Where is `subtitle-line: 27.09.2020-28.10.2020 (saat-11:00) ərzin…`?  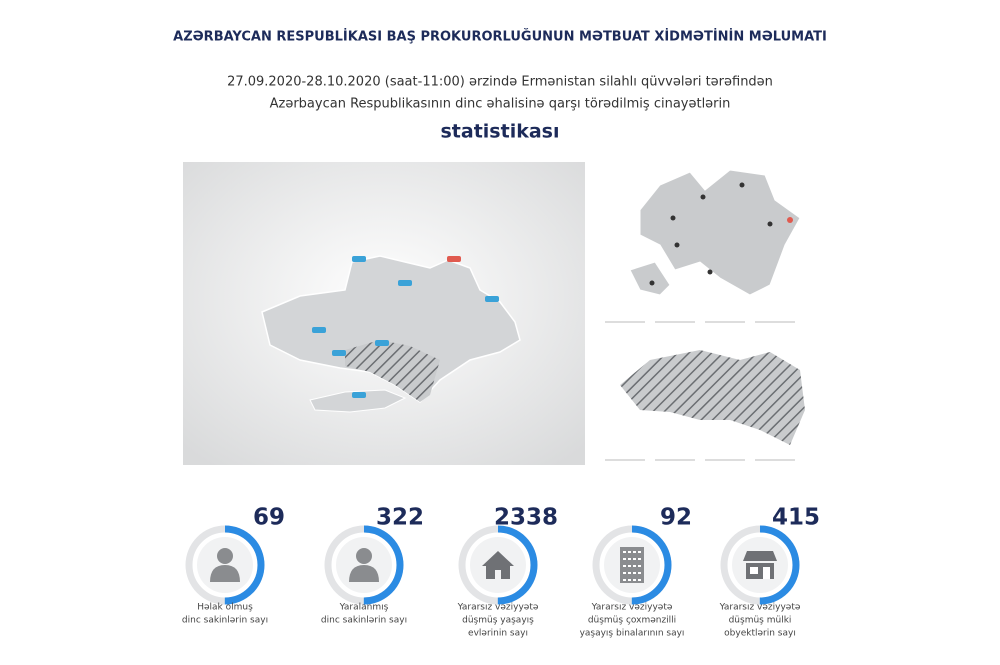 subtitle-line: 27.09.2020-28.10.2020 (saat-11:00) ərzin… is located at coordinates (500, 82).